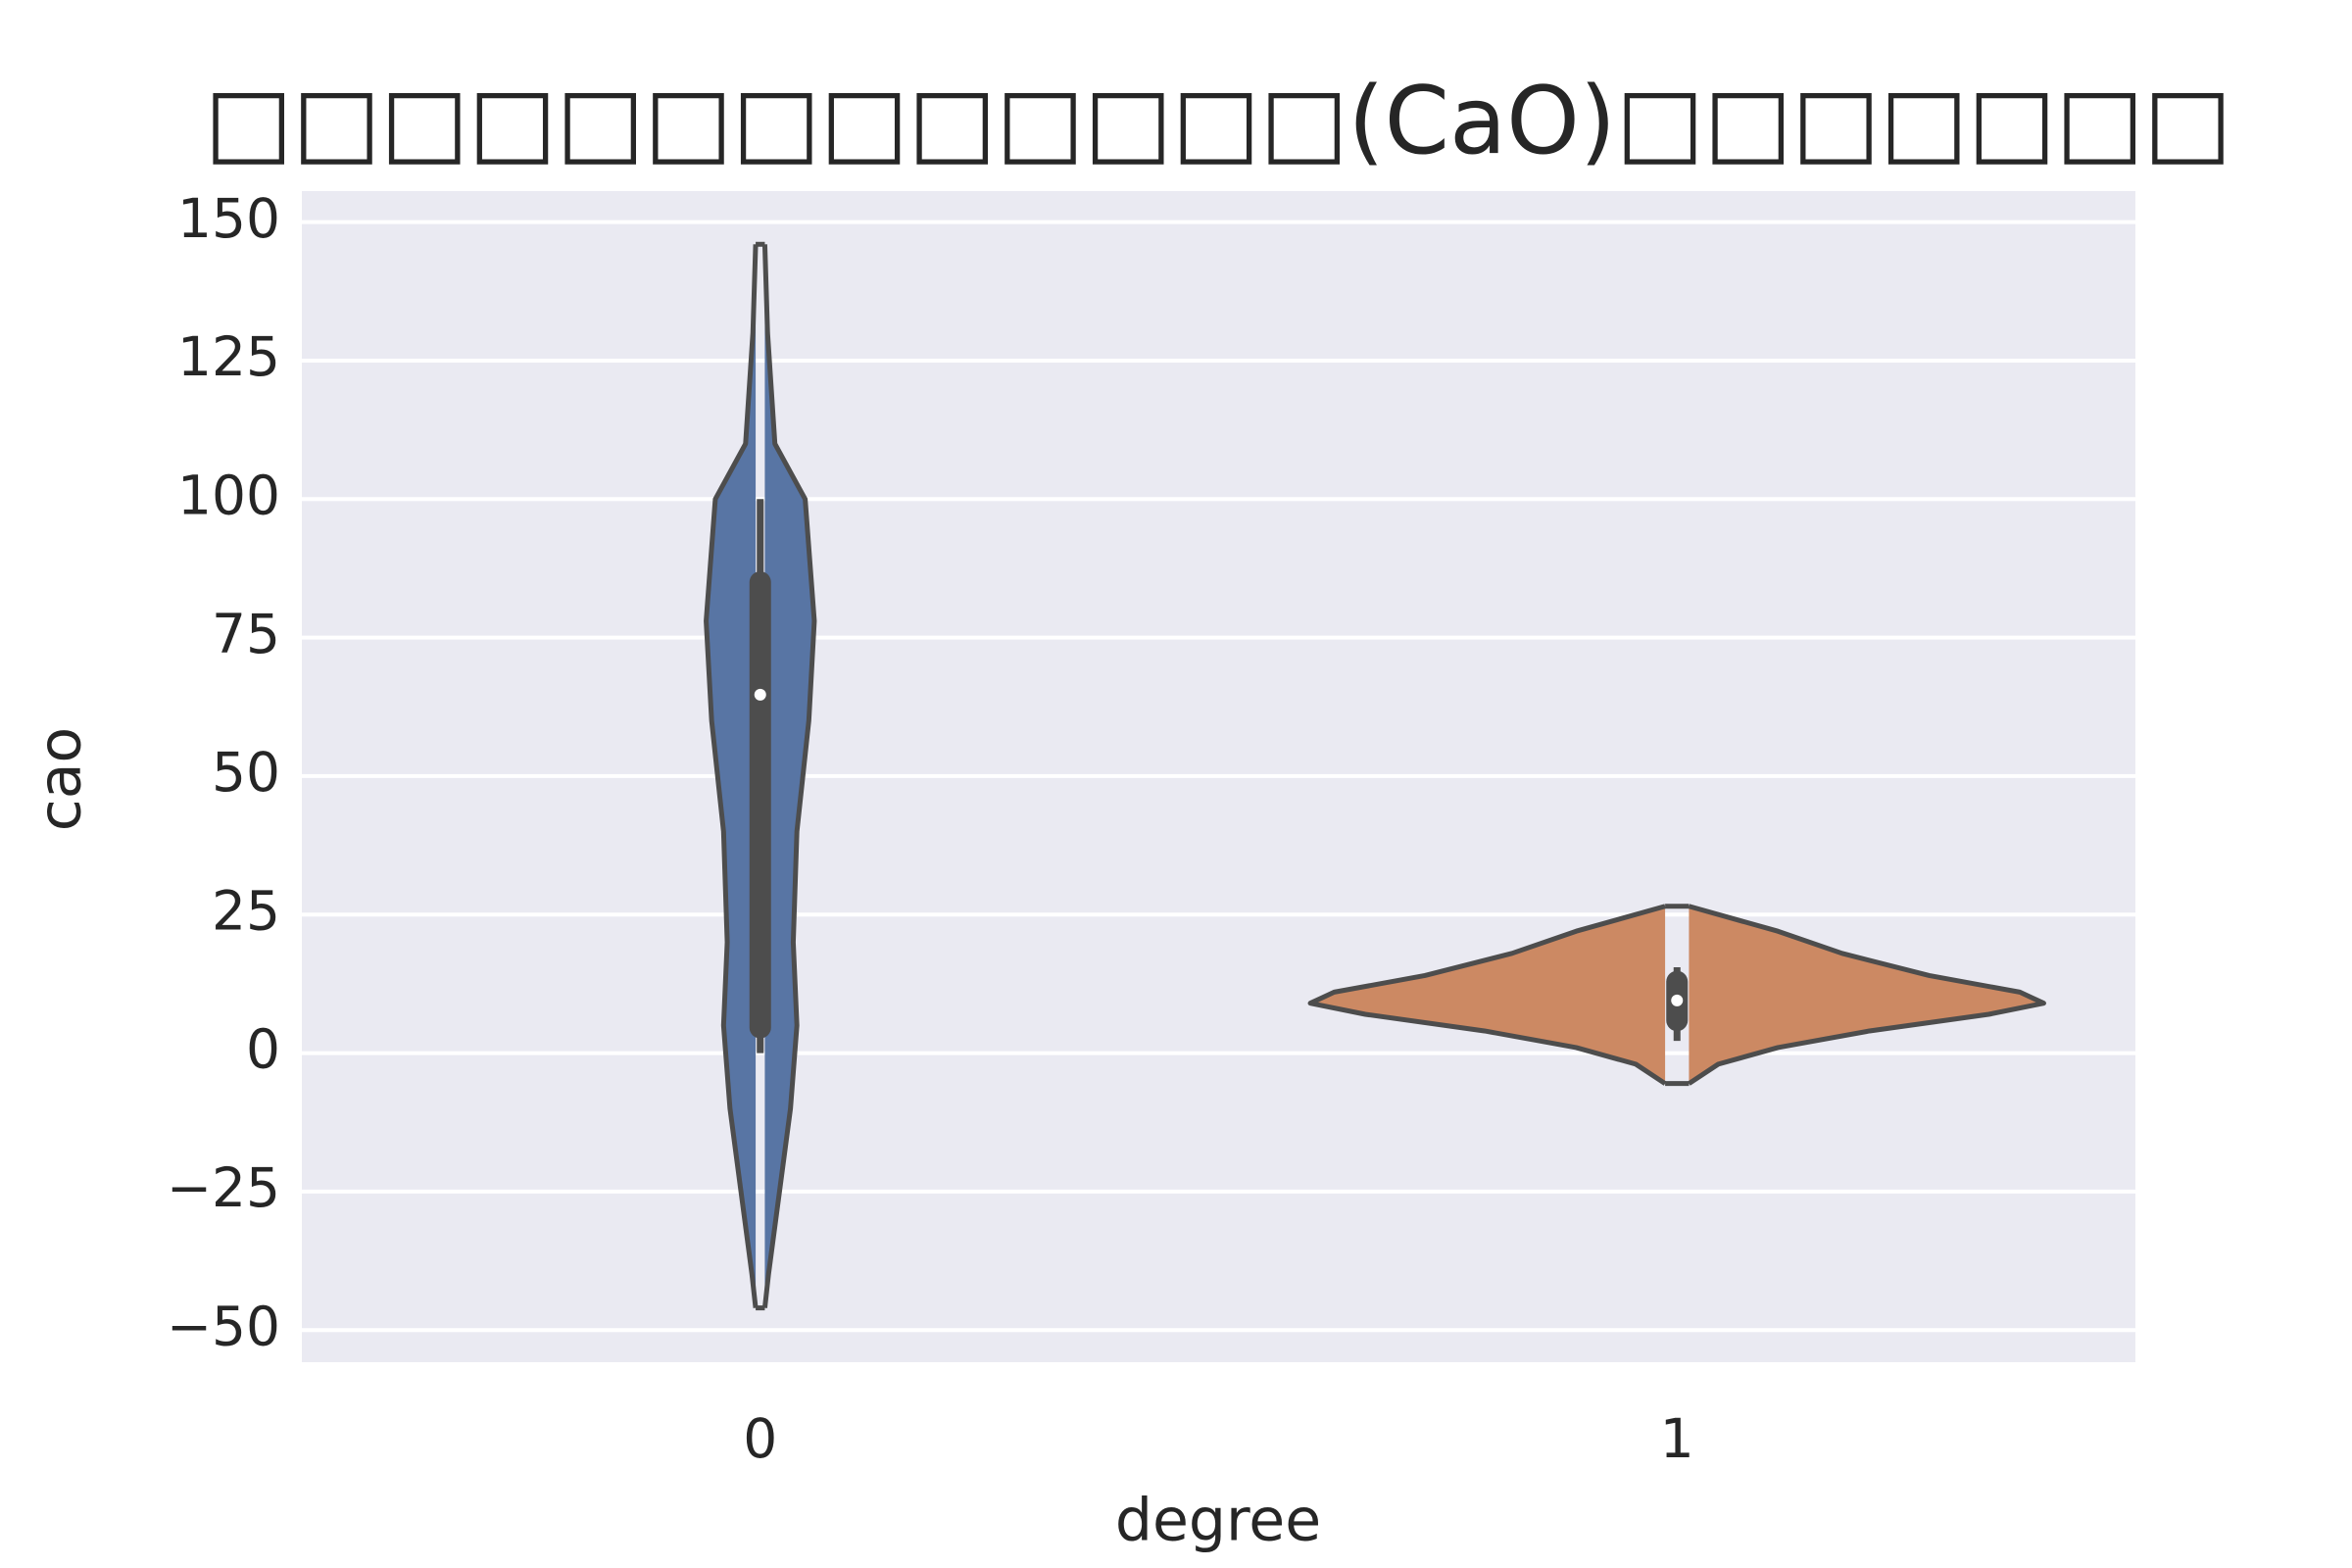 Image resolution: width=2352 pixels, height=1568 pixels. I want to click on y-tick-label: 25, so click(246, 910).